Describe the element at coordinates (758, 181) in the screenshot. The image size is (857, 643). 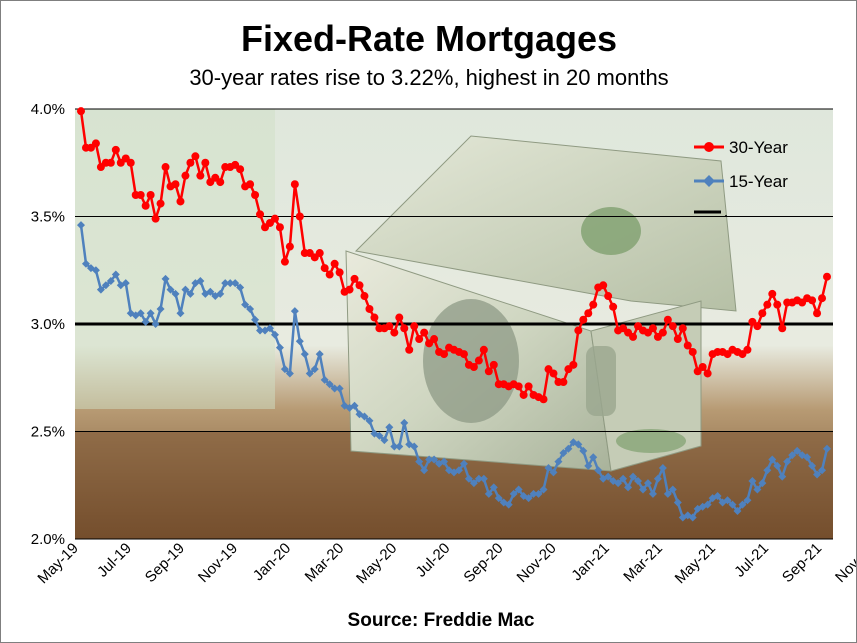
I see `legend-15yr-label: 15-Year` at that location.